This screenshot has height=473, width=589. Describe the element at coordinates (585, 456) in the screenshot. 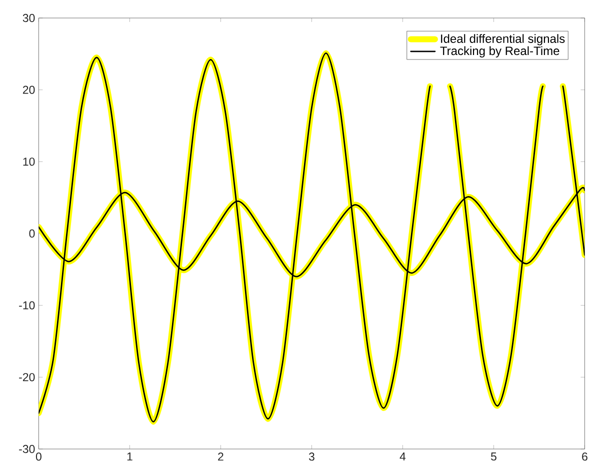

I see `x-tick-label: 6` at that location.